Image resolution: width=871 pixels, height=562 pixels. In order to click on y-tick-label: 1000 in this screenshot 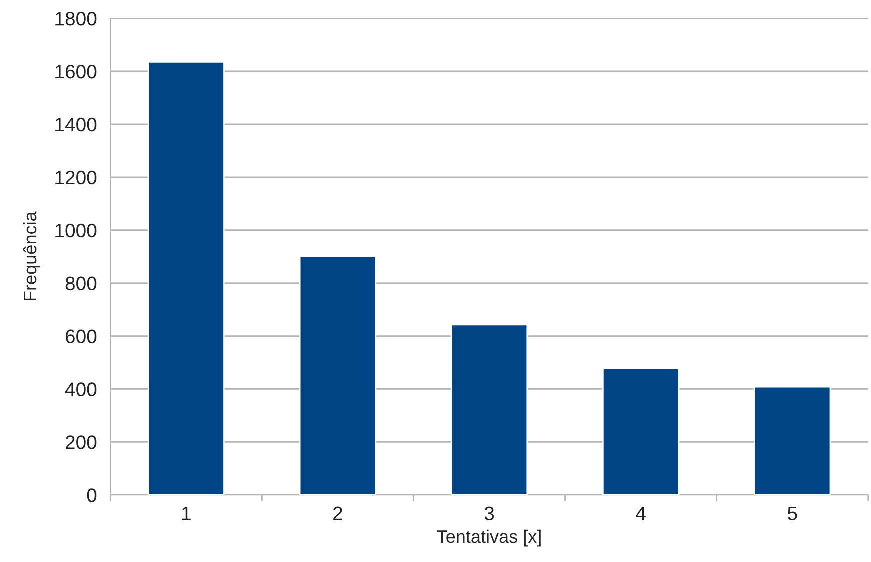, I will do `click(76, 231)`.